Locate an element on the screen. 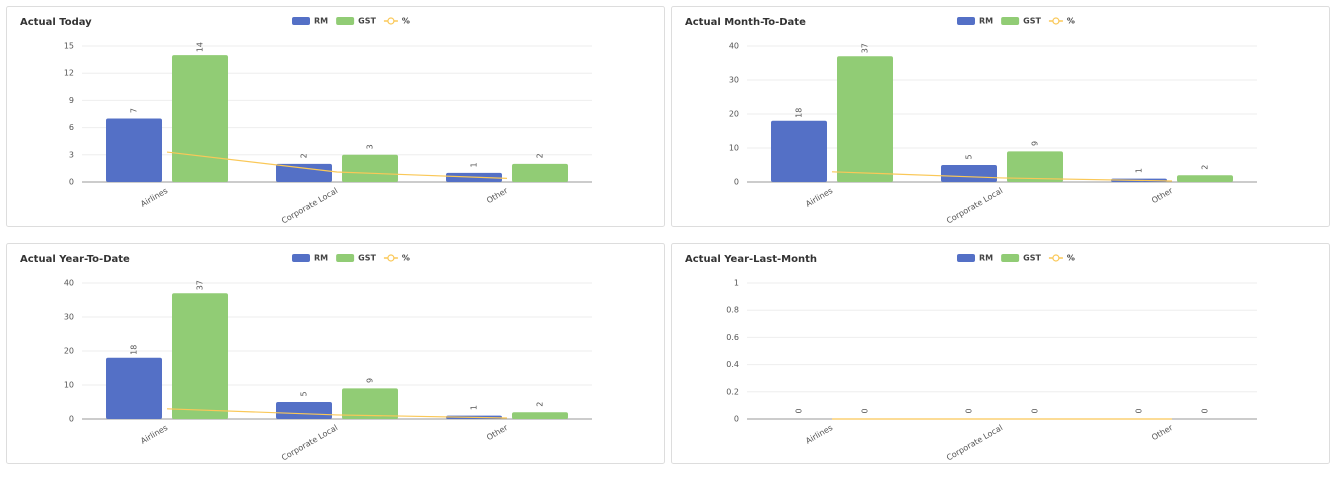 The width and height of the screenshot is (1340, 477). value-label: 3 is located at coordinates (370, 146).